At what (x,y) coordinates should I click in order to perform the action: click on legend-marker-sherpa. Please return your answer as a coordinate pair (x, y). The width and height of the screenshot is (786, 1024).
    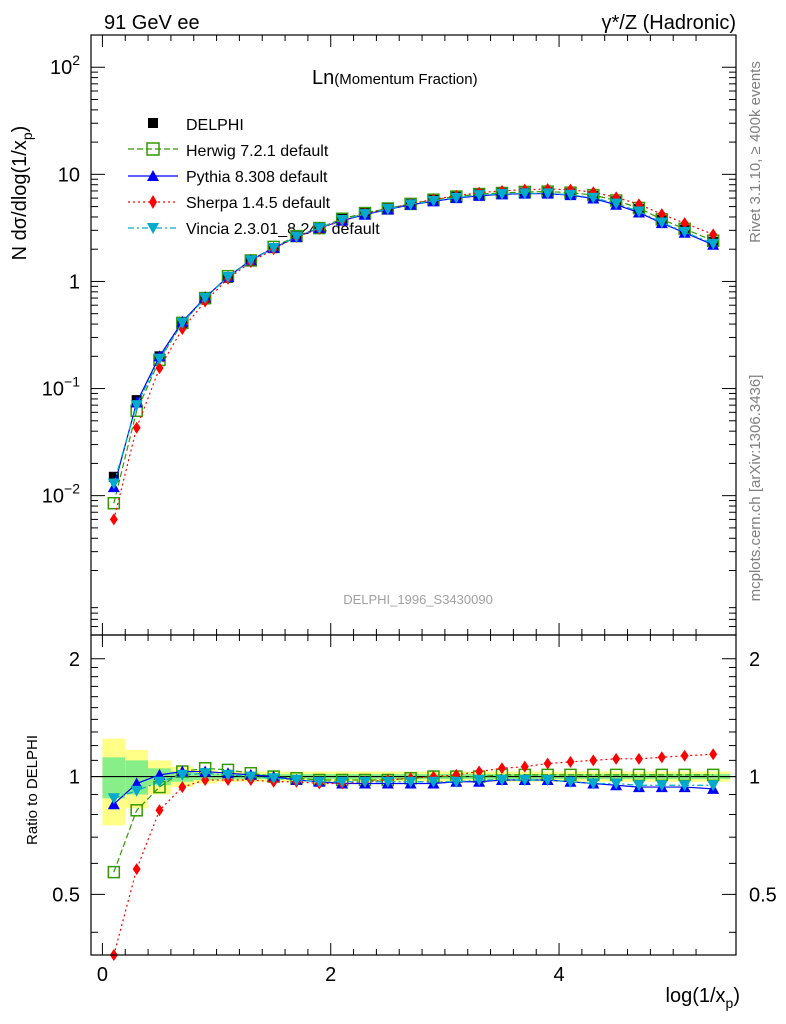
    Looking at the image, I should click on (153, 202).